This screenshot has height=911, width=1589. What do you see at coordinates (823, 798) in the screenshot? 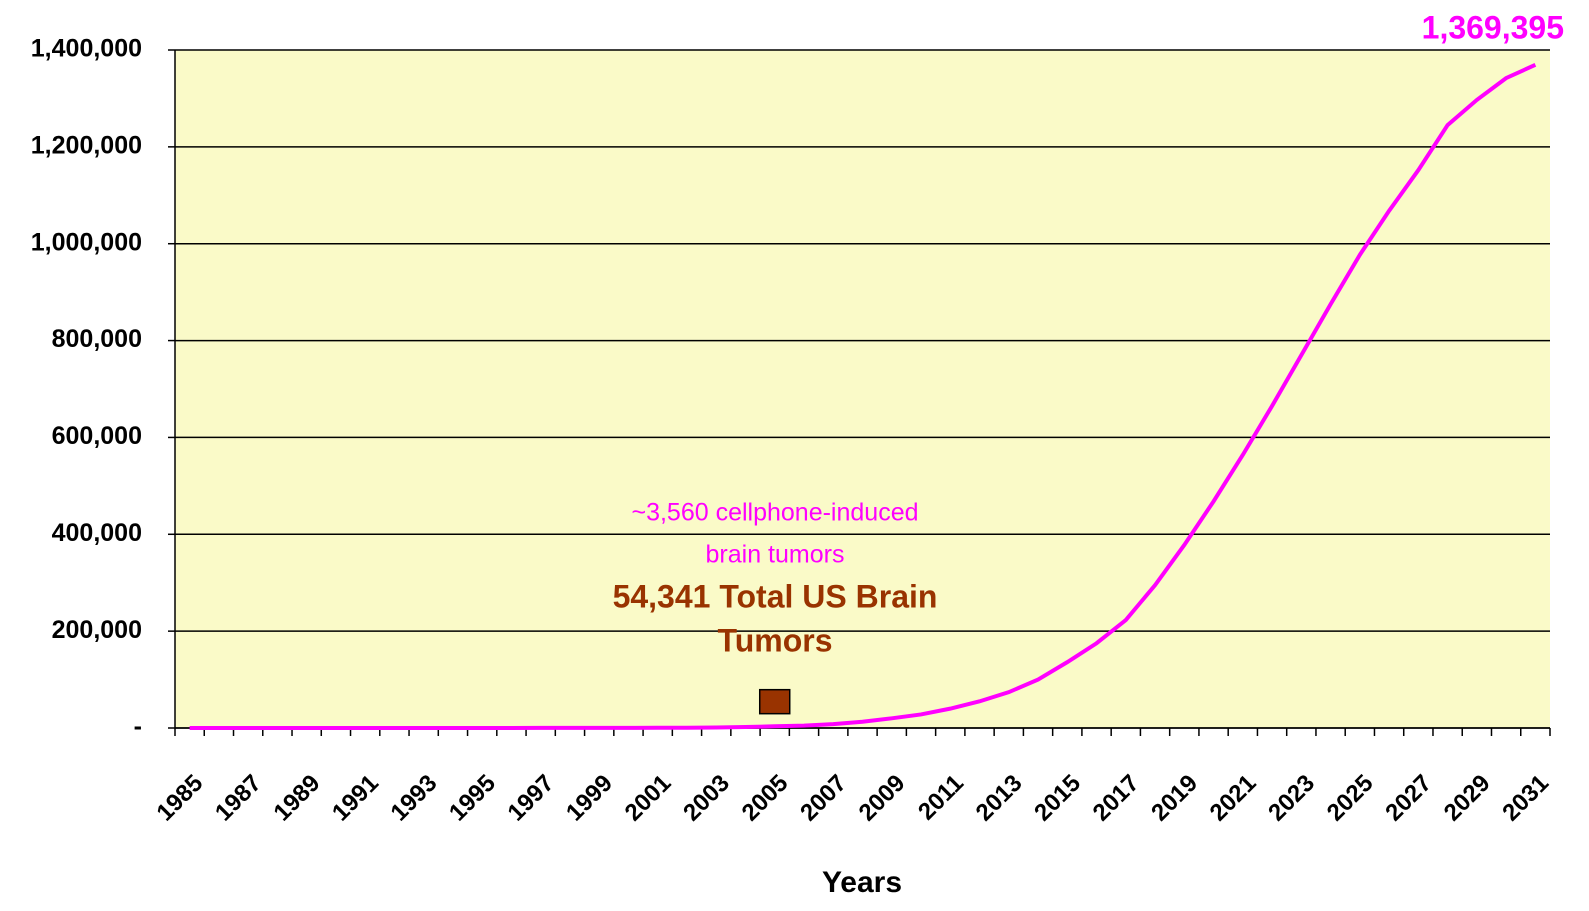
I see `x-tick-label: 2007` at bounding box center [823, 798].